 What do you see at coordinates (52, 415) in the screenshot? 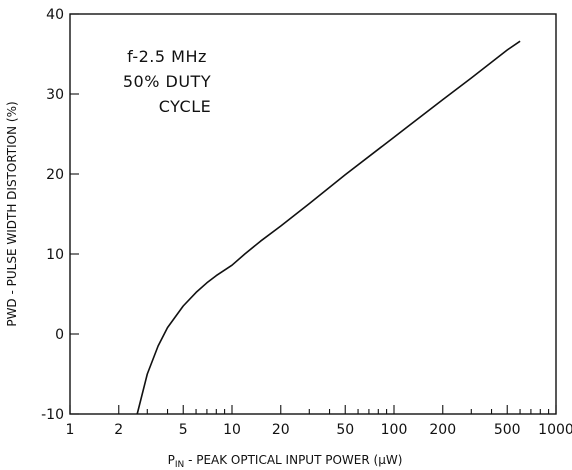
I see `y-tick-label--10: -10` at bounding box center [52, 415].